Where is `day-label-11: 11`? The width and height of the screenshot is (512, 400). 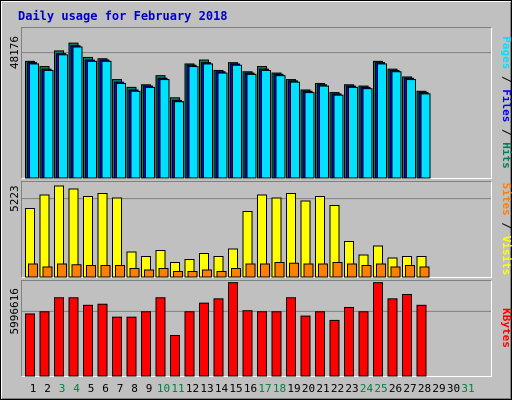 day-label-11: 11 is located at coordinates (177, 388).